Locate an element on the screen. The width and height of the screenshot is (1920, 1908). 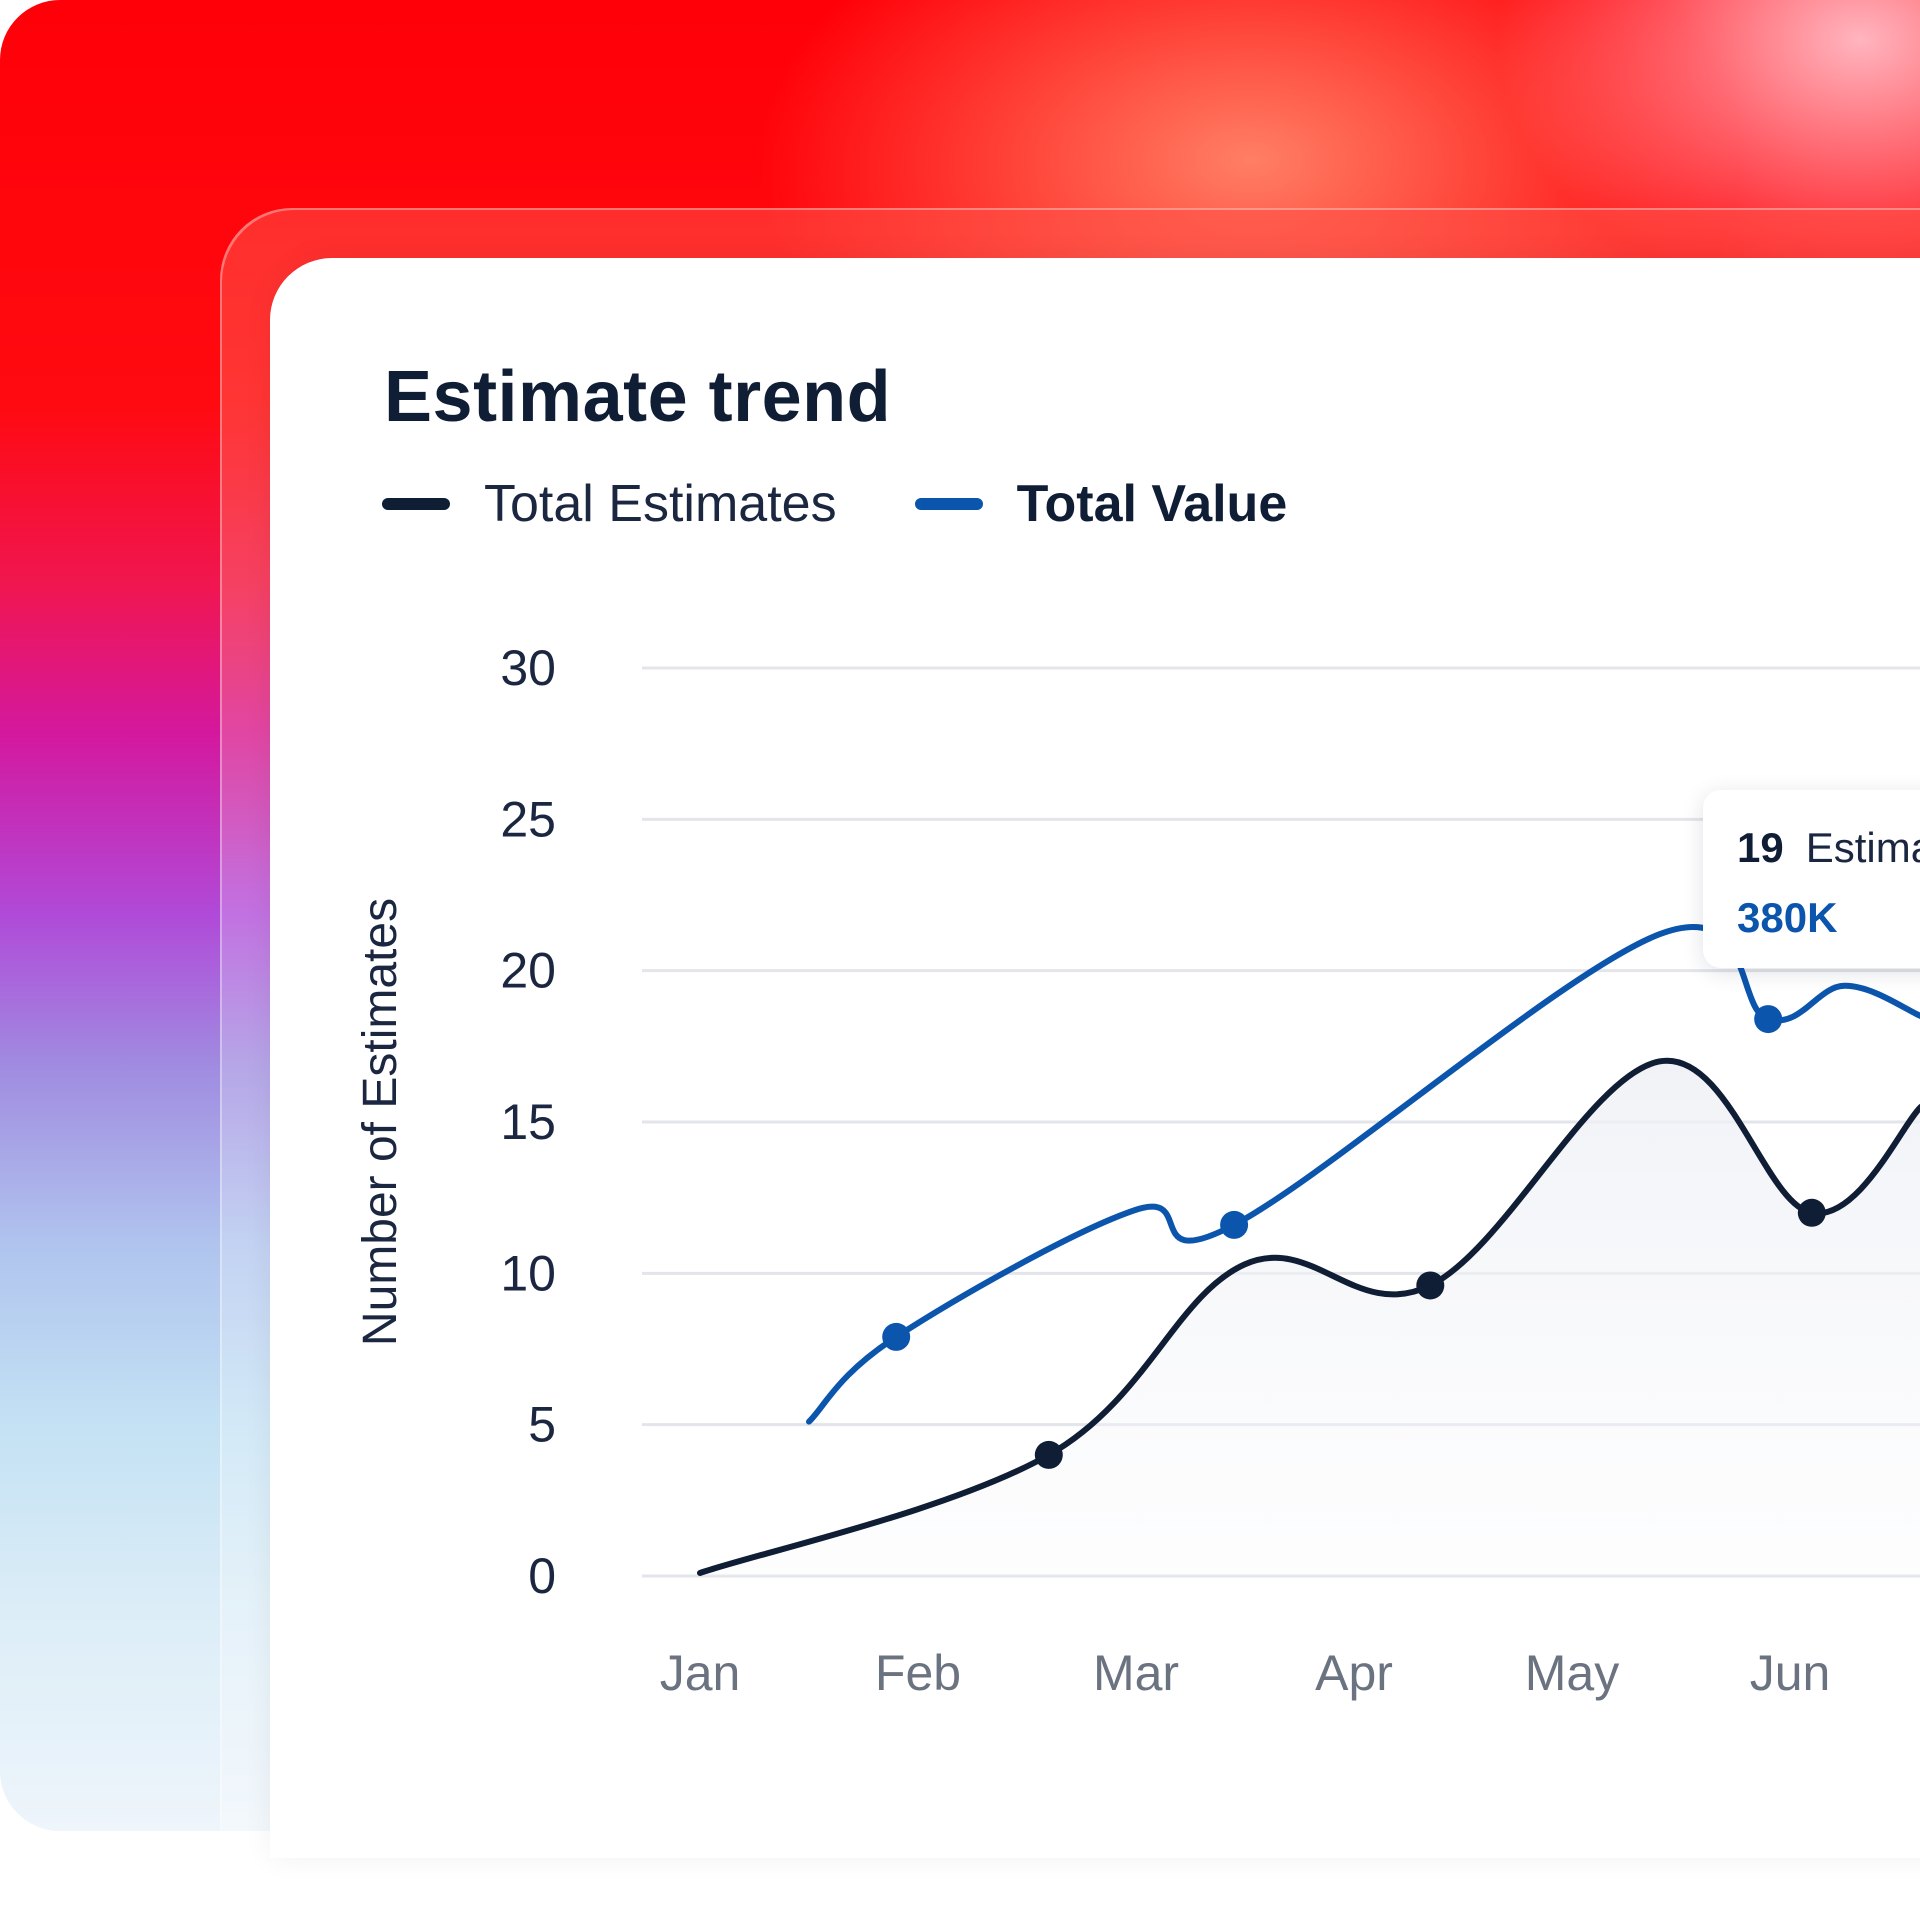
tooltip-value: 380K is located at coordinates (1787, 917).